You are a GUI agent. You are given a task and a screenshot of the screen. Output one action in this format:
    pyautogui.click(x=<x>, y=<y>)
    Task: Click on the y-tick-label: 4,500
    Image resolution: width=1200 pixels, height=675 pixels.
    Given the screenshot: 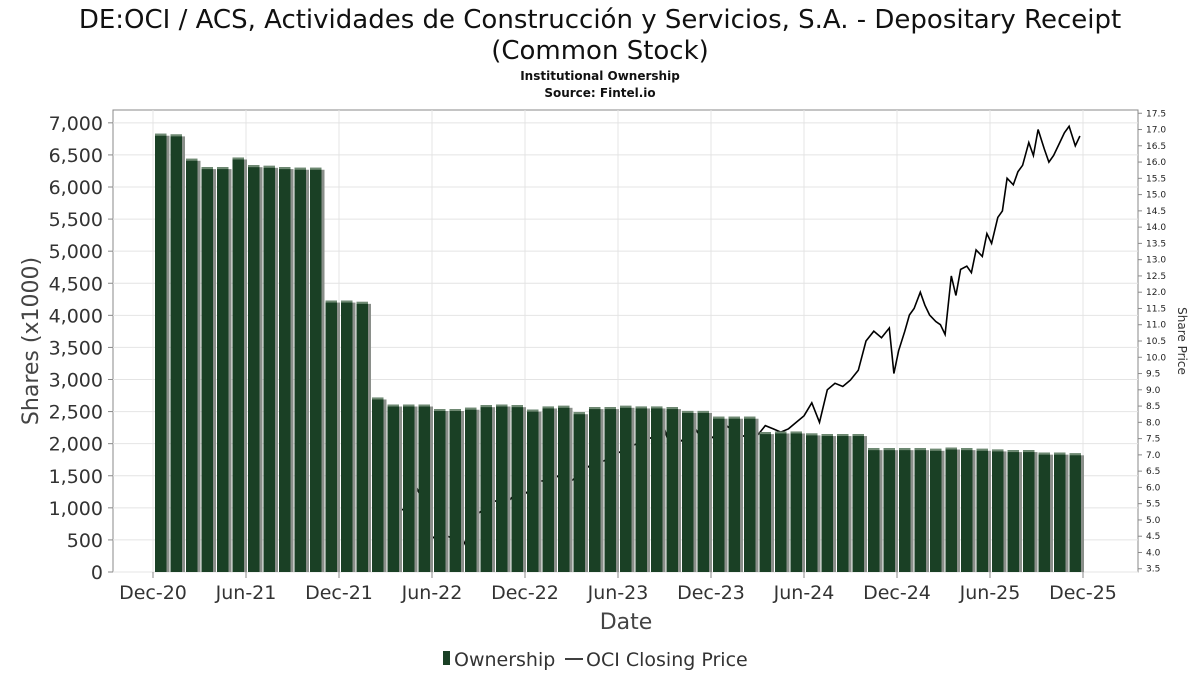 What is the action you would take?
    pyautogui.click(x=76, y=284)
    